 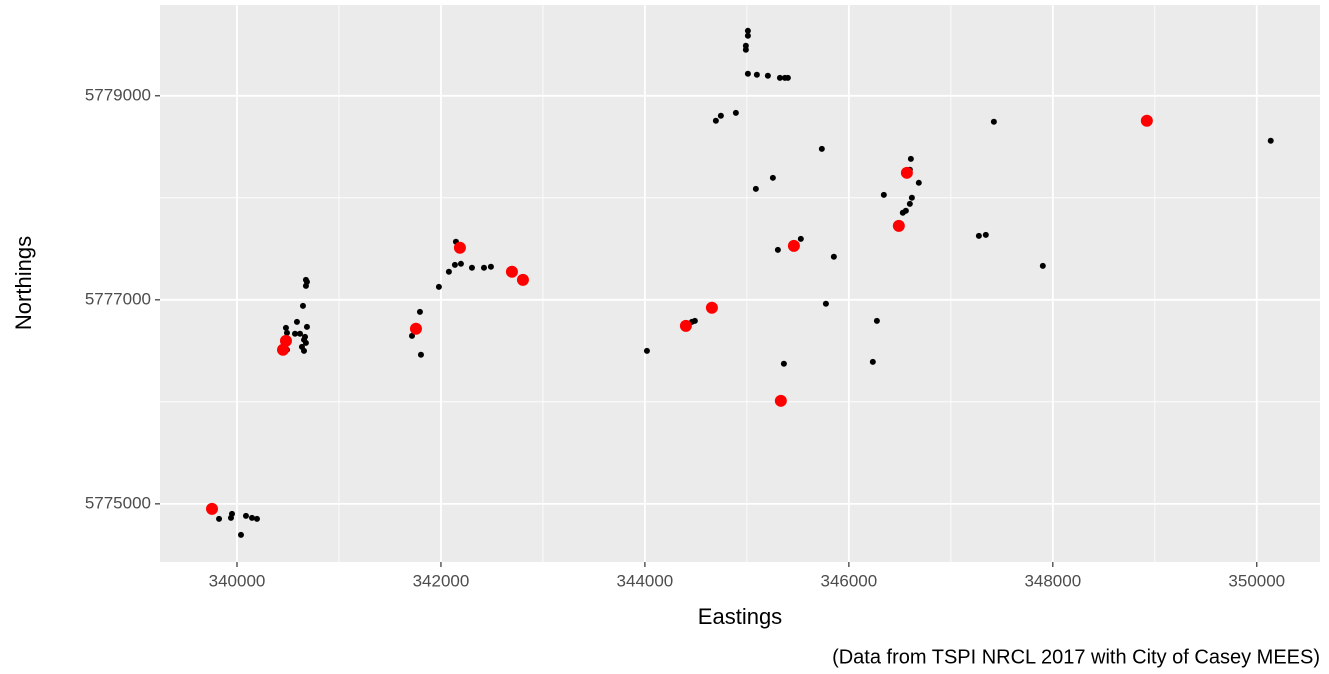 I want to click on x-axis-title: Eastings, so click(x=740, y=616).